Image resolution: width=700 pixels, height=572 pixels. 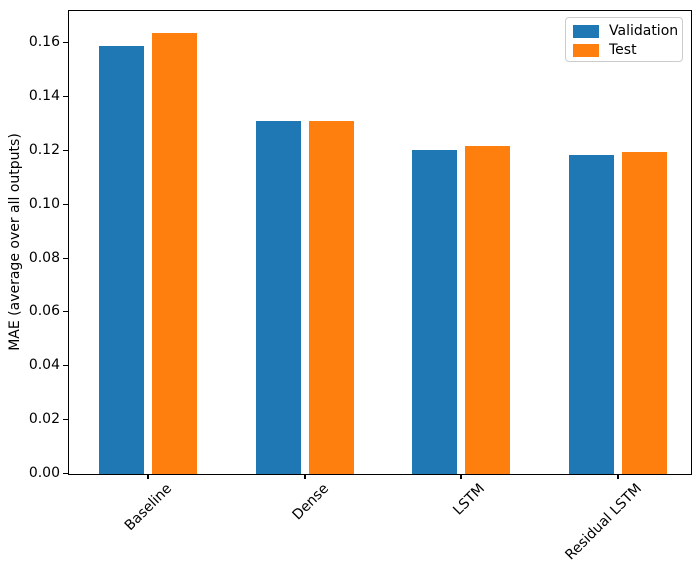 I want to click on x-tick-label-residual-lstm: Residual LSTM, so click(x=604, y=522).